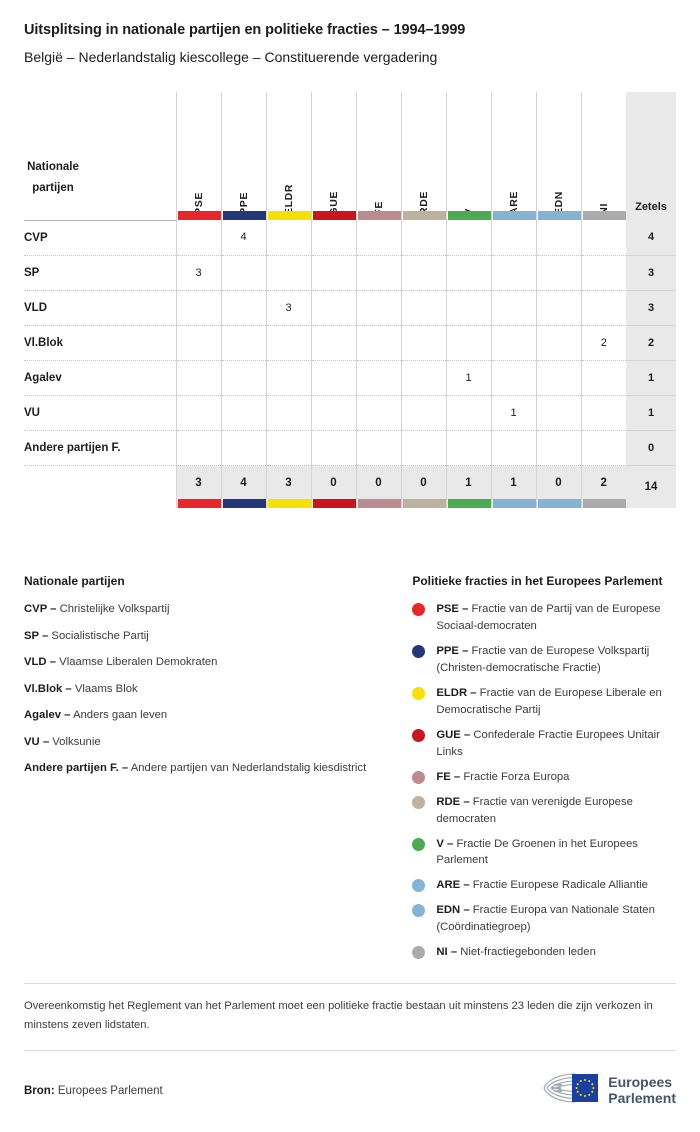  I want to click on legend-abbr: EDN –, so click(453, 910).